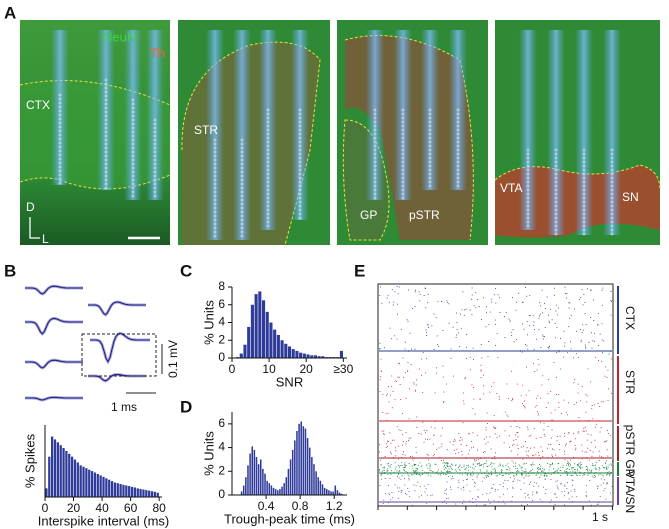  I want to click on unit-band, so click(495, 351).